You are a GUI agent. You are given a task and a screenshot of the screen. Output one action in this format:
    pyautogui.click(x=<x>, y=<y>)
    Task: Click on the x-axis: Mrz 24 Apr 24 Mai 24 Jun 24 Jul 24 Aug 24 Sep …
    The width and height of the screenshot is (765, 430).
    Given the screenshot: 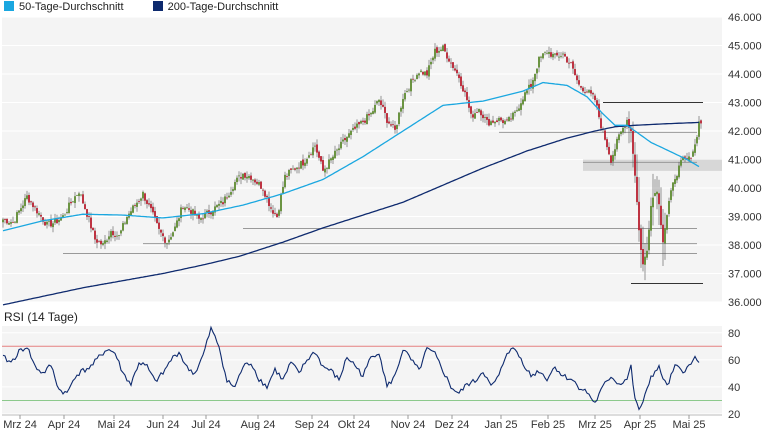 What is the action you would take?
    pyautogui.click(x=362, y=422)
    